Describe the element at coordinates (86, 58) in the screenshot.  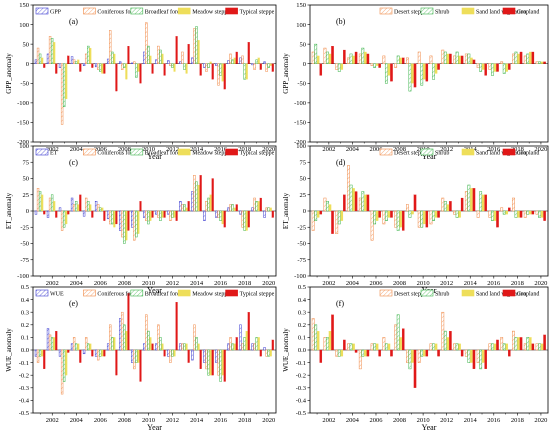
I see `bar-coniferous-forest-2005` at that location.